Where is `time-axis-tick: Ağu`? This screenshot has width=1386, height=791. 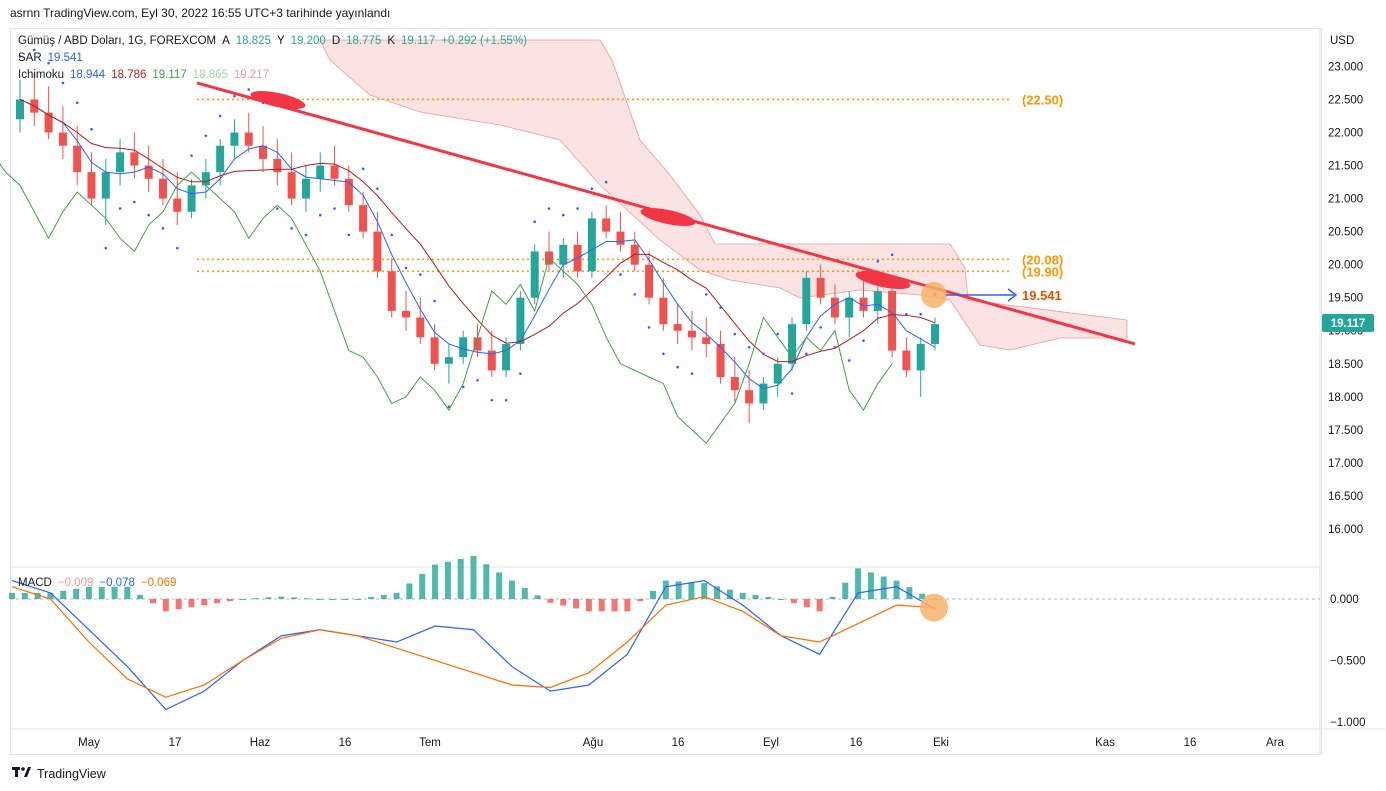
time-axis-tick: Ağu is located at coordinates (593, 743).